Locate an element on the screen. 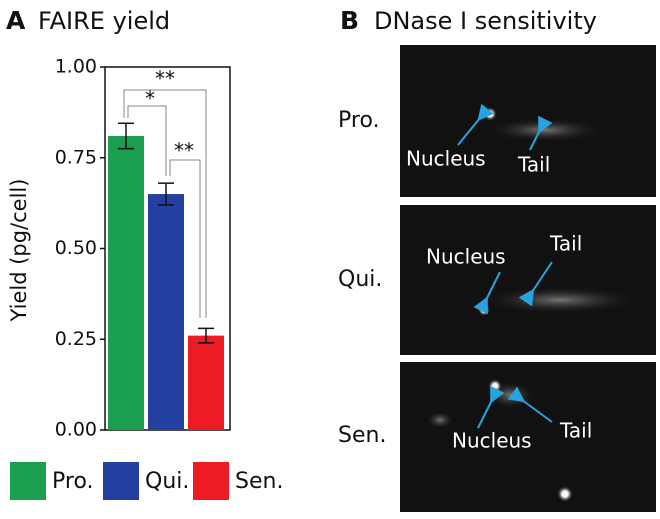  significance-brackets is located at coordinates (165, 203).